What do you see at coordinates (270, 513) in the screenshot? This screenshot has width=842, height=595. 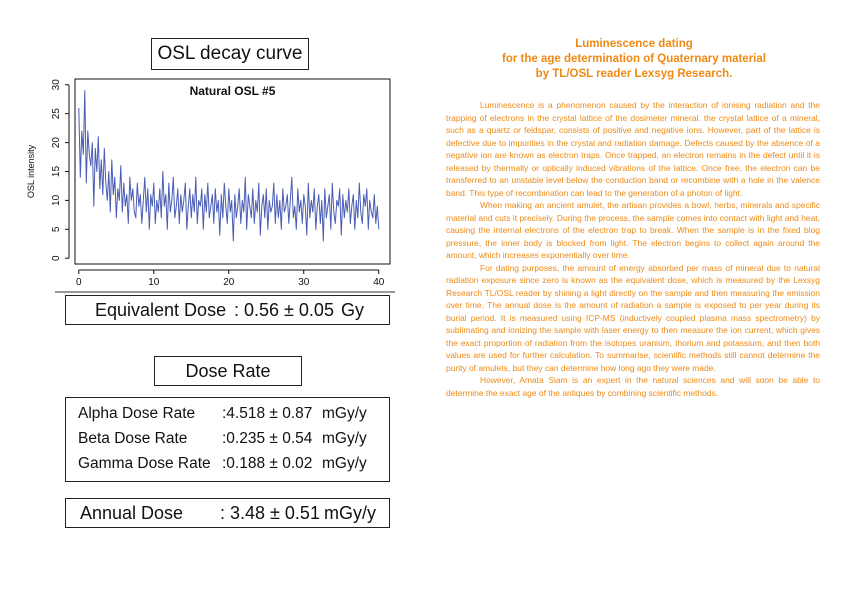 I see `annual-dose-value: : 3.48 ± 0.51` at bounding box center [270, 513].